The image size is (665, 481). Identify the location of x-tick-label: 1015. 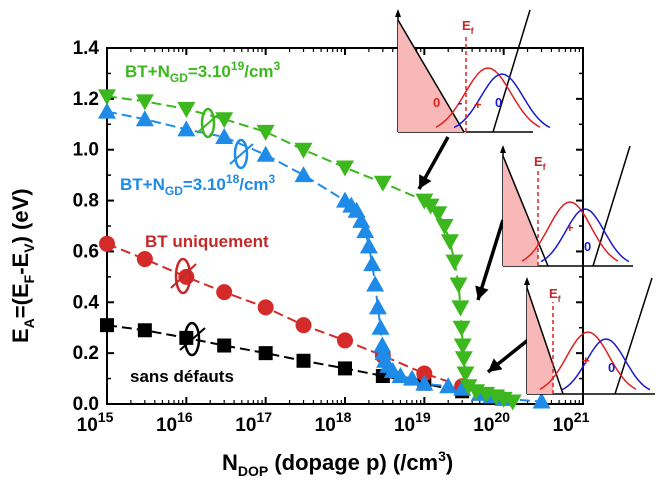
(95, 422).